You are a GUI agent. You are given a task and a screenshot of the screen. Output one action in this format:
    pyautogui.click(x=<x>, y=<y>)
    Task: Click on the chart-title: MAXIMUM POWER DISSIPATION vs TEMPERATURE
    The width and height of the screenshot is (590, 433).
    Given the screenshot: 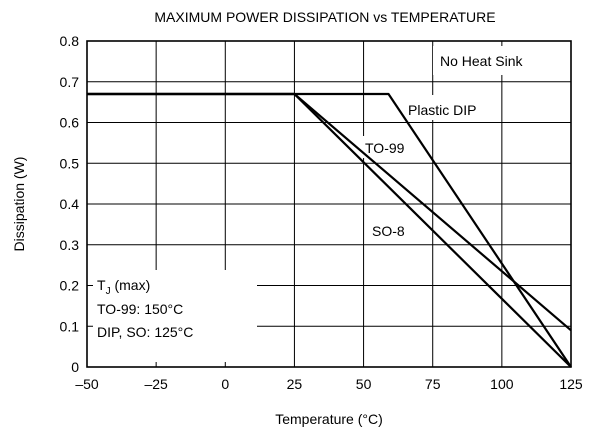 What is the action you would take?
    pyautogui.click(x=324, y=17)
    